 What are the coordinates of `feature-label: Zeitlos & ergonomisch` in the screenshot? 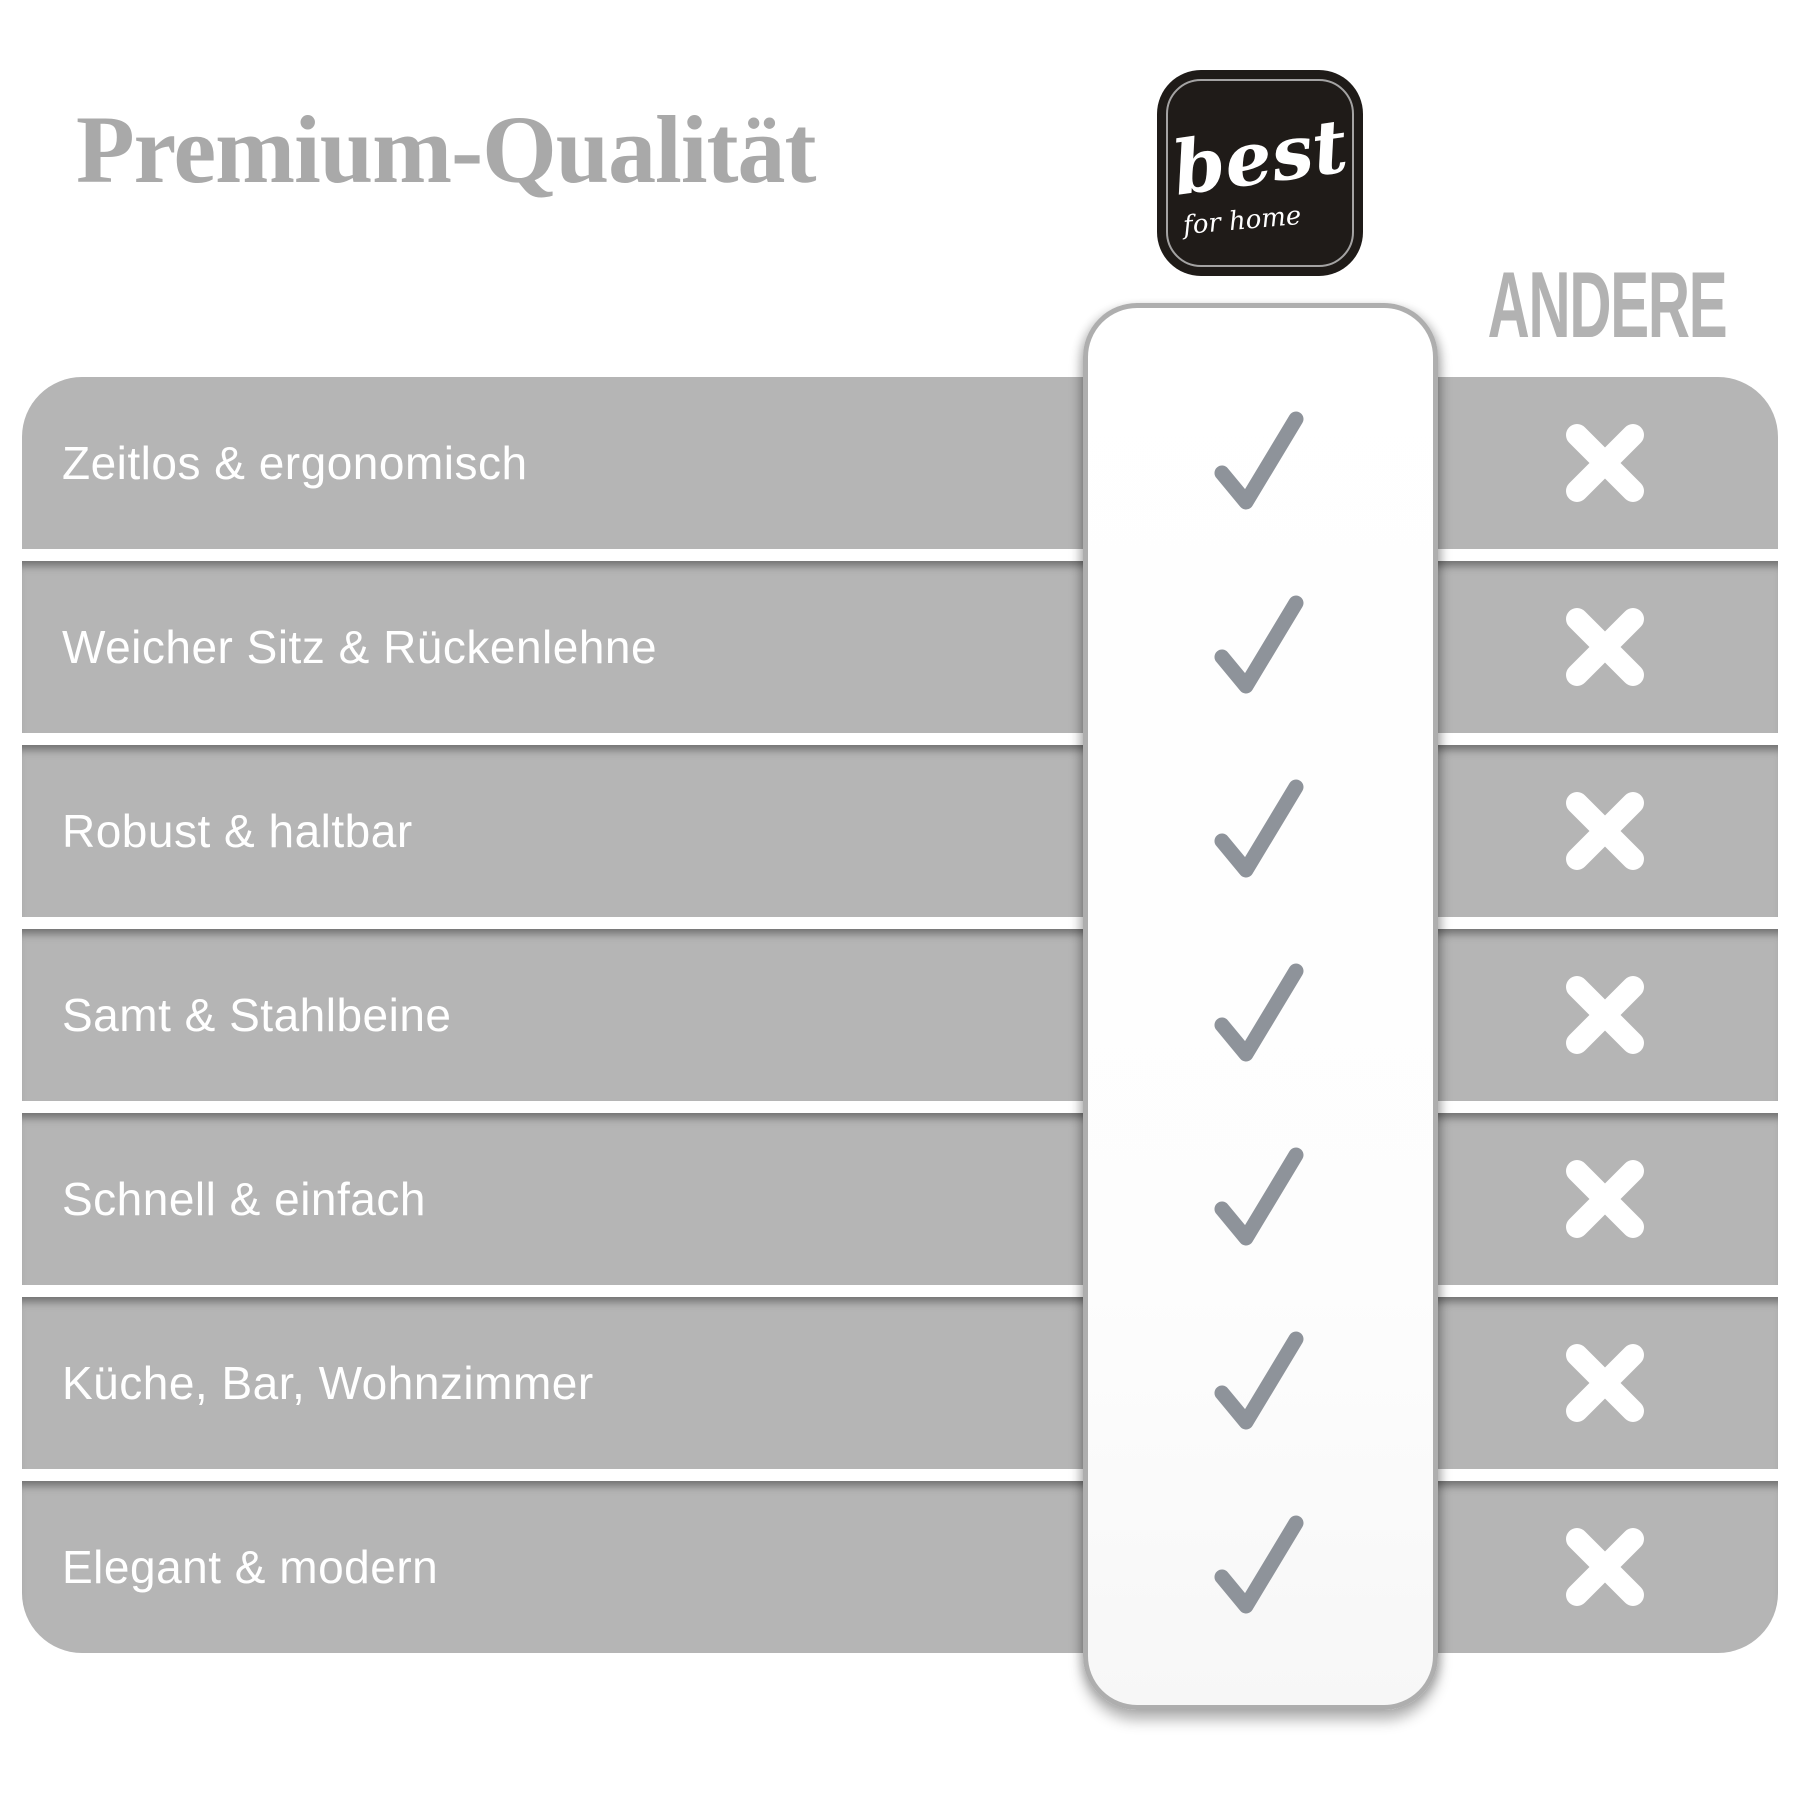 It's located at (295, 463).